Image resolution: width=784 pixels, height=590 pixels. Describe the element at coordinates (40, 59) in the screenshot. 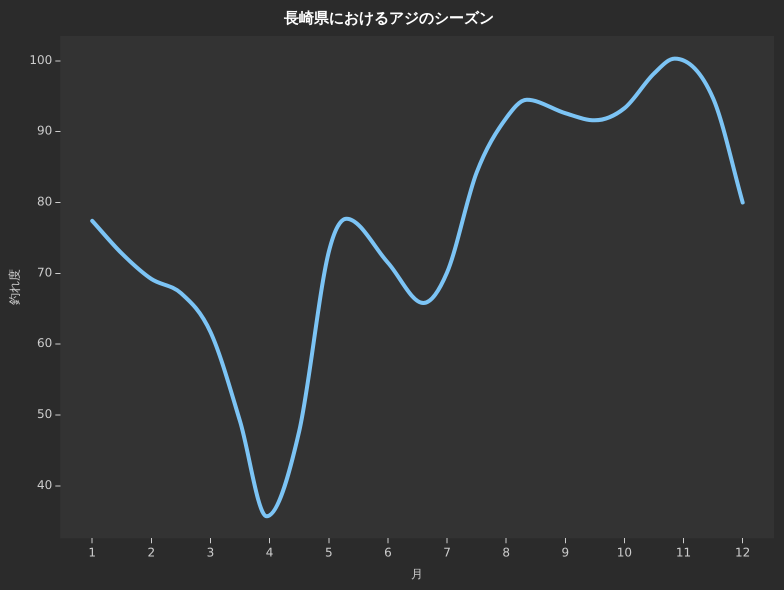

I see `y-tick-label: 100` at that location.